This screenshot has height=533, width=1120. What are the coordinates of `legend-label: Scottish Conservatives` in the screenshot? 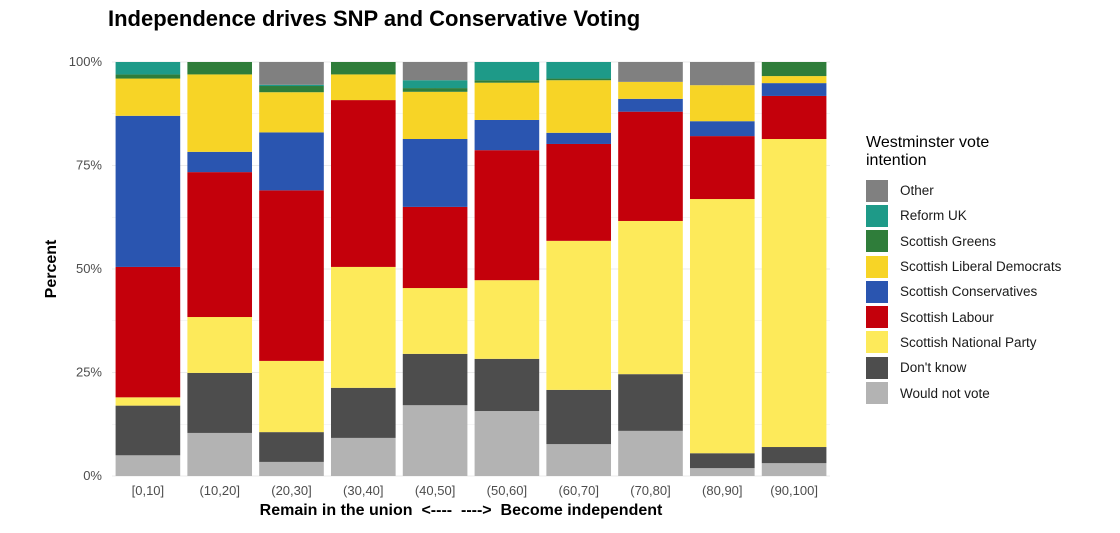 It's located at (969, 292).